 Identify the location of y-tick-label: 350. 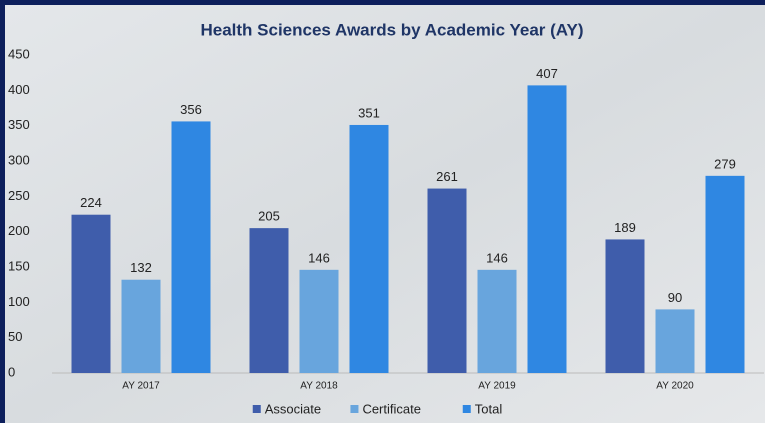
(19, 124).